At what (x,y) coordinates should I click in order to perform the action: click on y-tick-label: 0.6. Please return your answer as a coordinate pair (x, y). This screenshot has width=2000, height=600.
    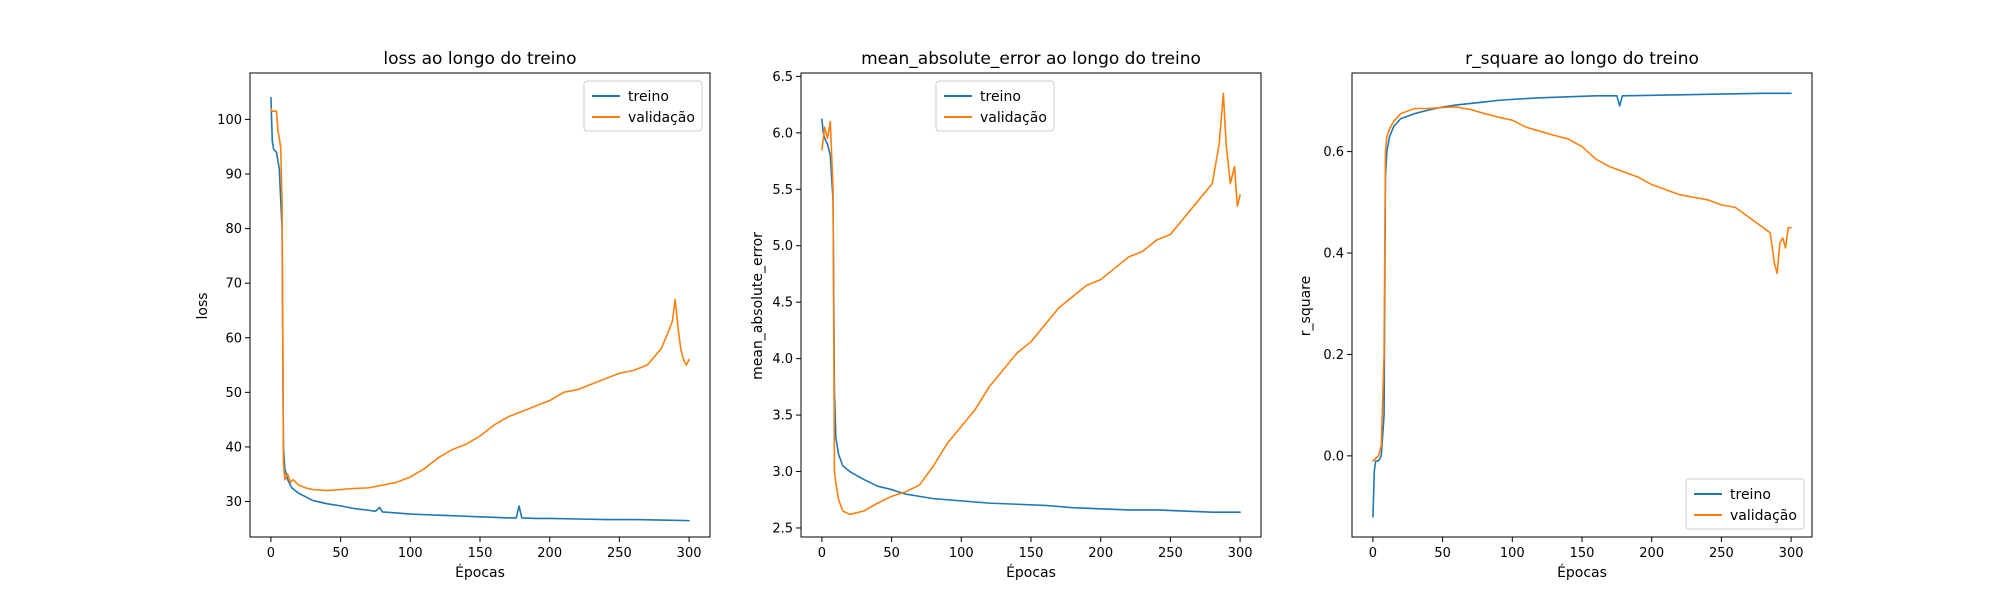
    Looking at the image, I should click on (1333, 152).